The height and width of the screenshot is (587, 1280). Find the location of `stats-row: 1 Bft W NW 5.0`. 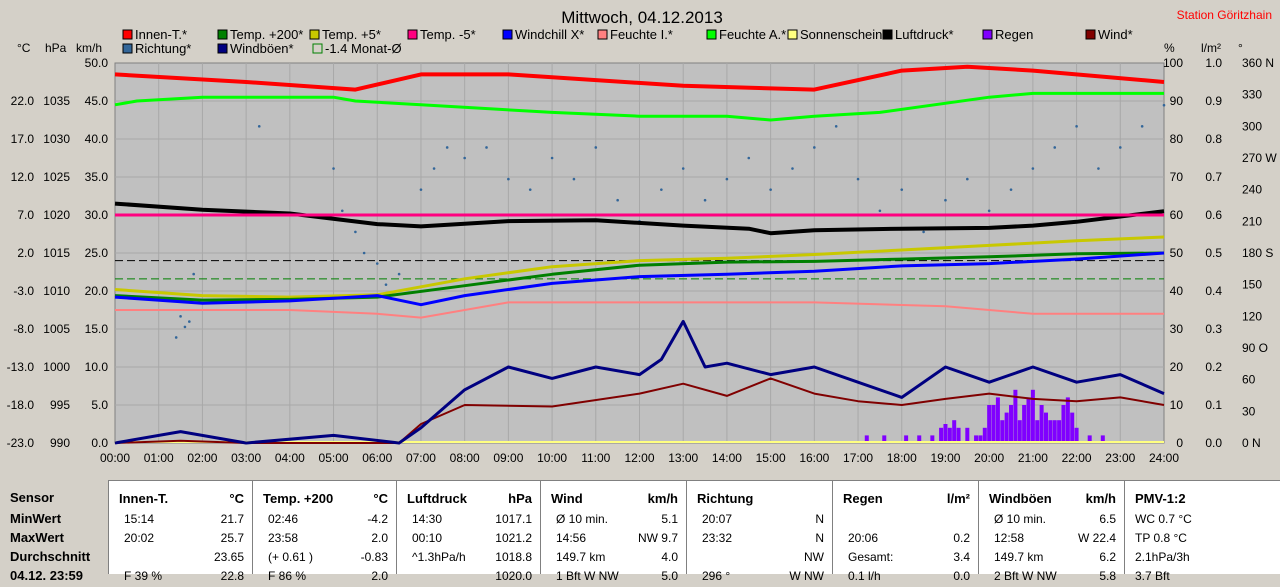

stats-row: 1 Bft W NW 5.0 is located at coordinates (614, 578).